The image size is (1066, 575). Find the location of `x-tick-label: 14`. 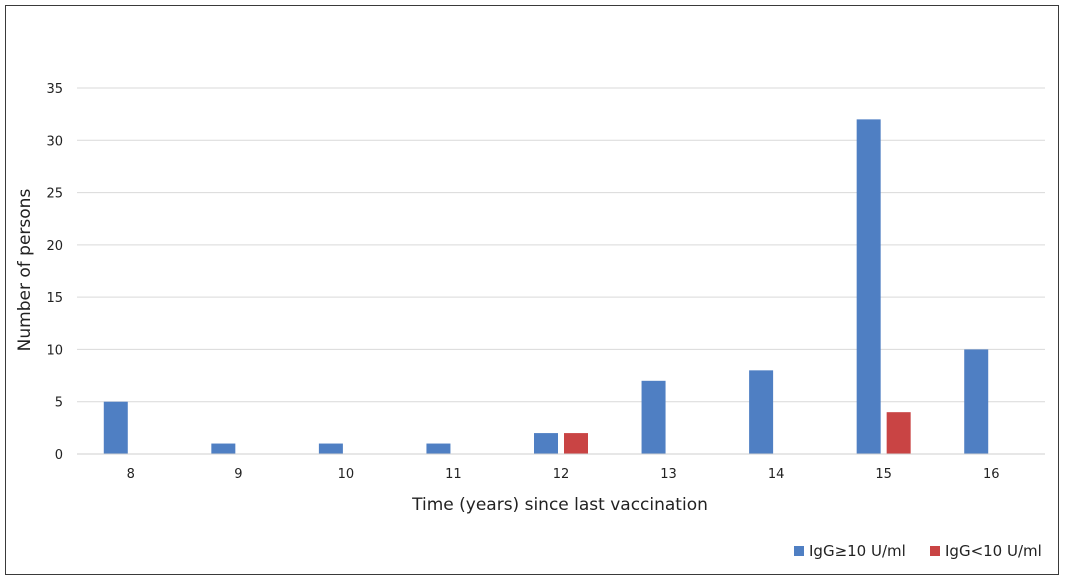

x-tick-label: 14 is located at coordinates (776, 474).